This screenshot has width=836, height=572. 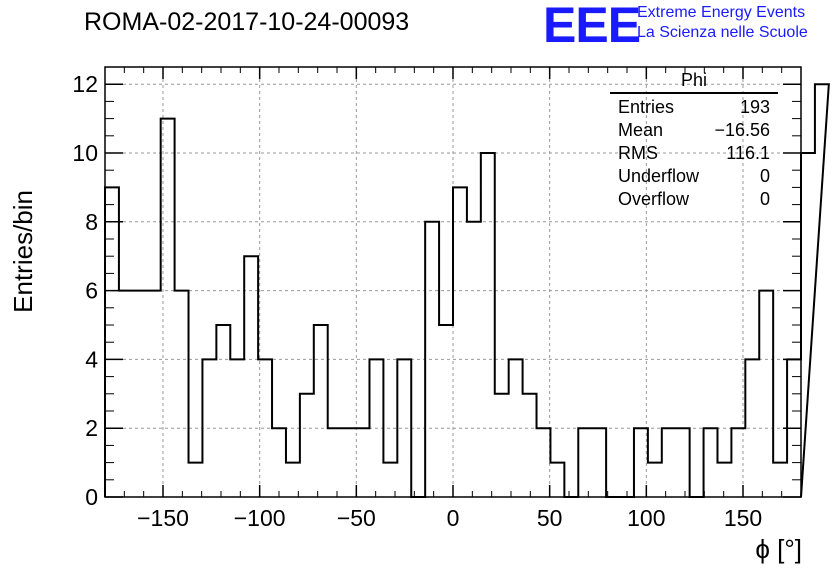 I want to click on stats-label: Mean, so click(x=641, y=130).